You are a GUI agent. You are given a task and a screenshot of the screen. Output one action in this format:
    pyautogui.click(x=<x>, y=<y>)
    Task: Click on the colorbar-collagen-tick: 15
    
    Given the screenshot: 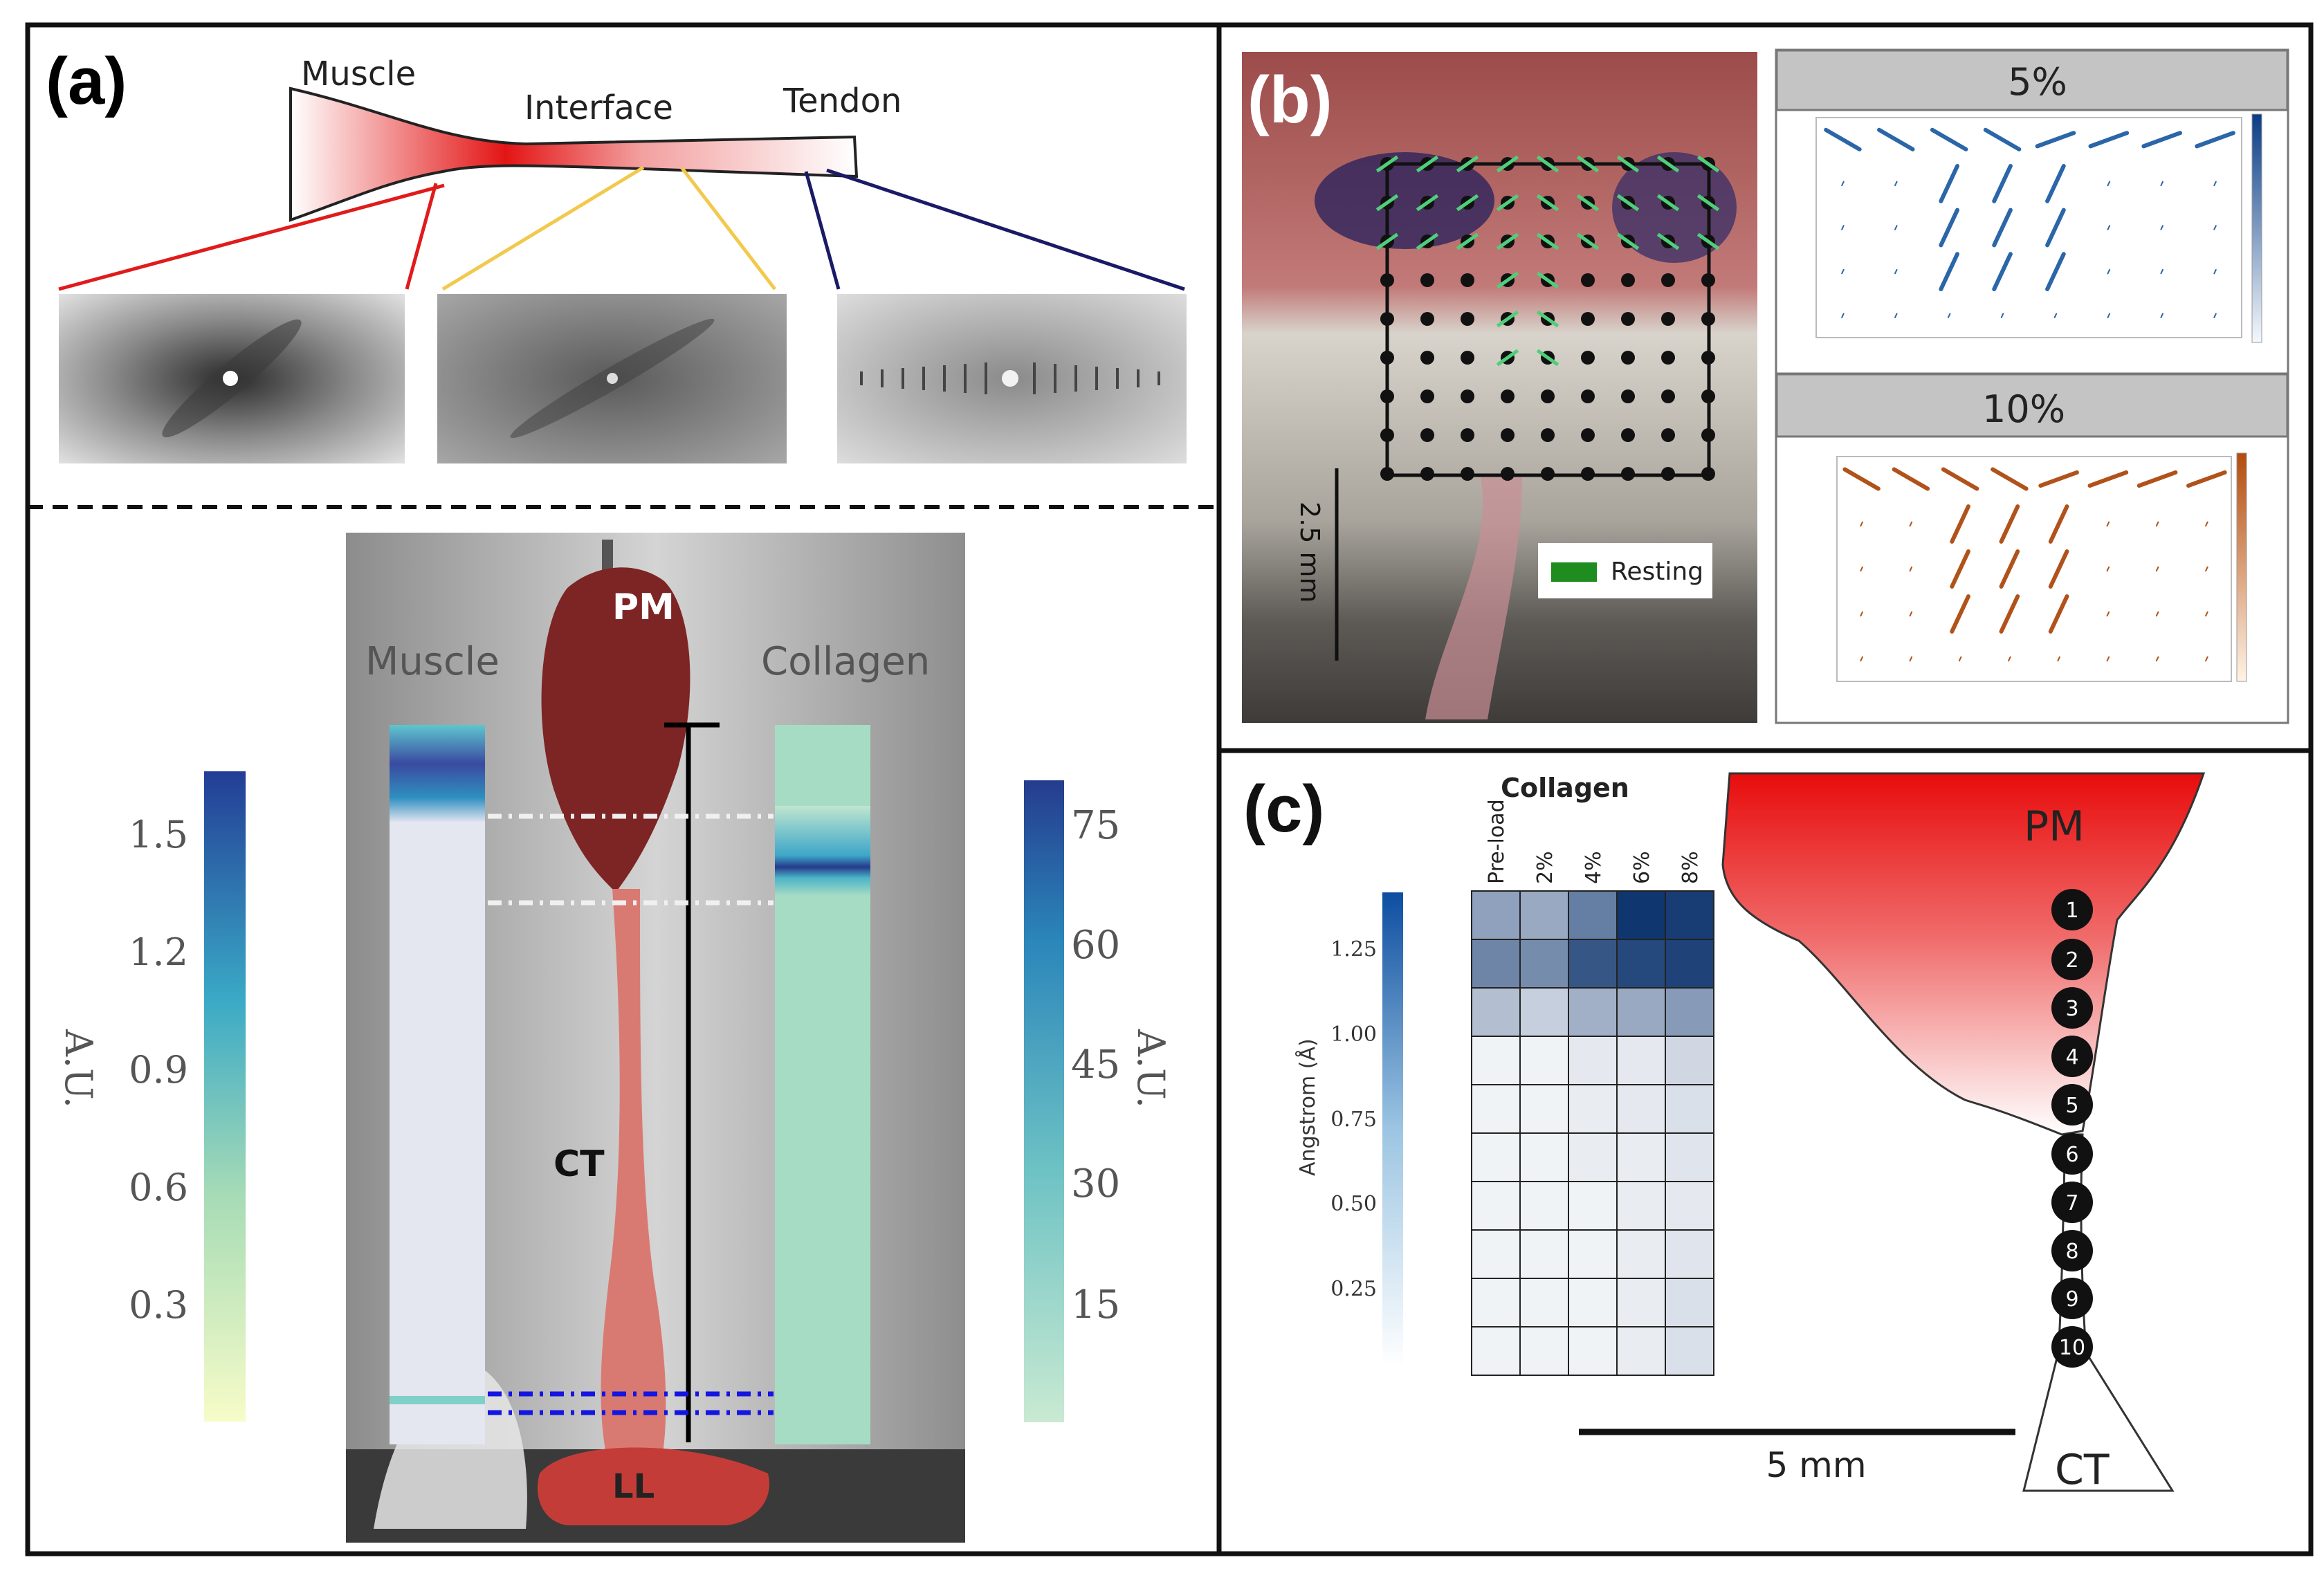 What is the action you would take?
    pyautogui.click(x=1095, y=1305)
    